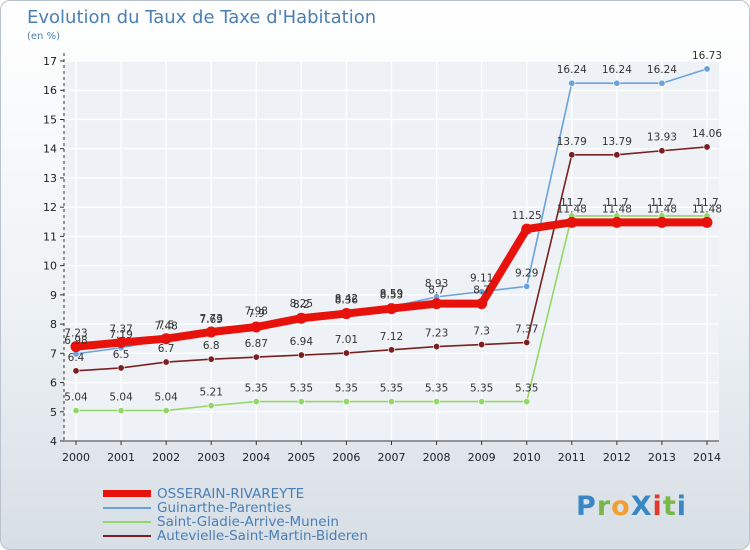 This screenshot has width=750, height=550. What do you see at coordinates (346, 340) in the screenshot?
I see `data-label: 7.01` at bounding box center [346, 340].